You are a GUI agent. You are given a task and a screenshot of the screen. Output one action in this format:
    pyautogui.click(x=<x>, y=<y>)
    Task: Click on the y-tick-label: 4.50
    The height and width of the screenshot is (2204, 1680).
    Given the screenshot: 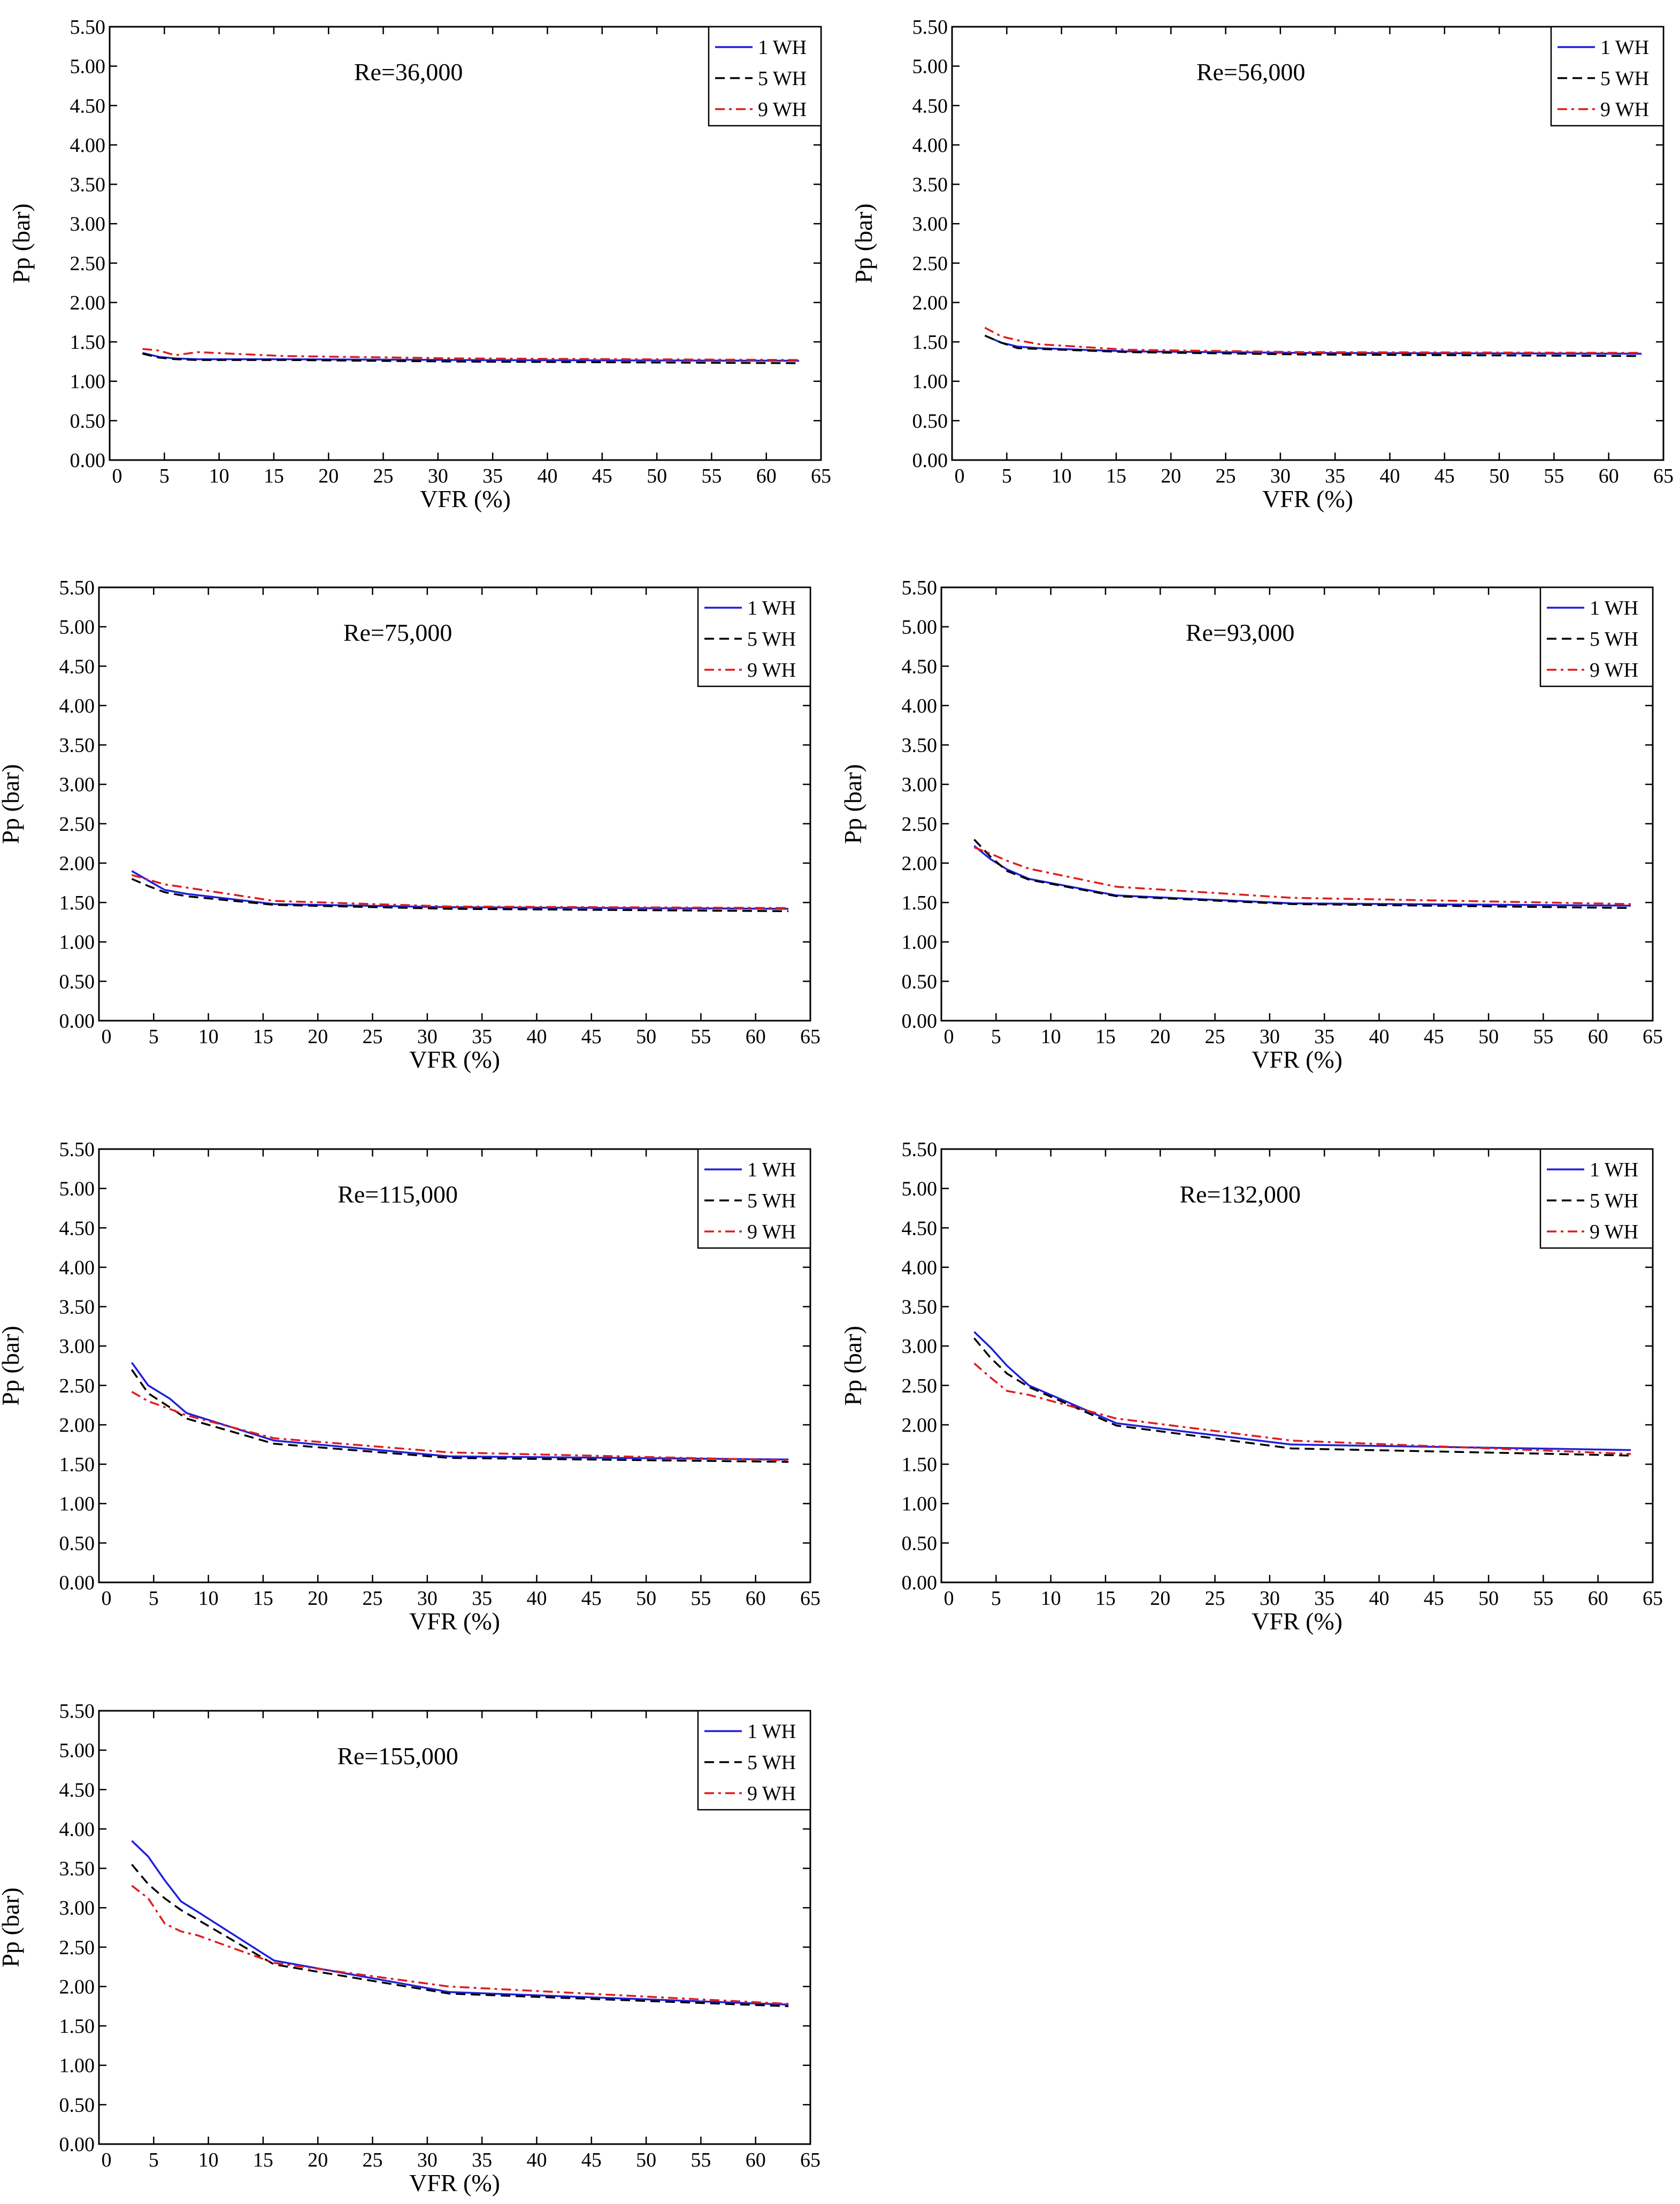 What is the action you would take?
    pyautogui.click(x=77, y=666)
    